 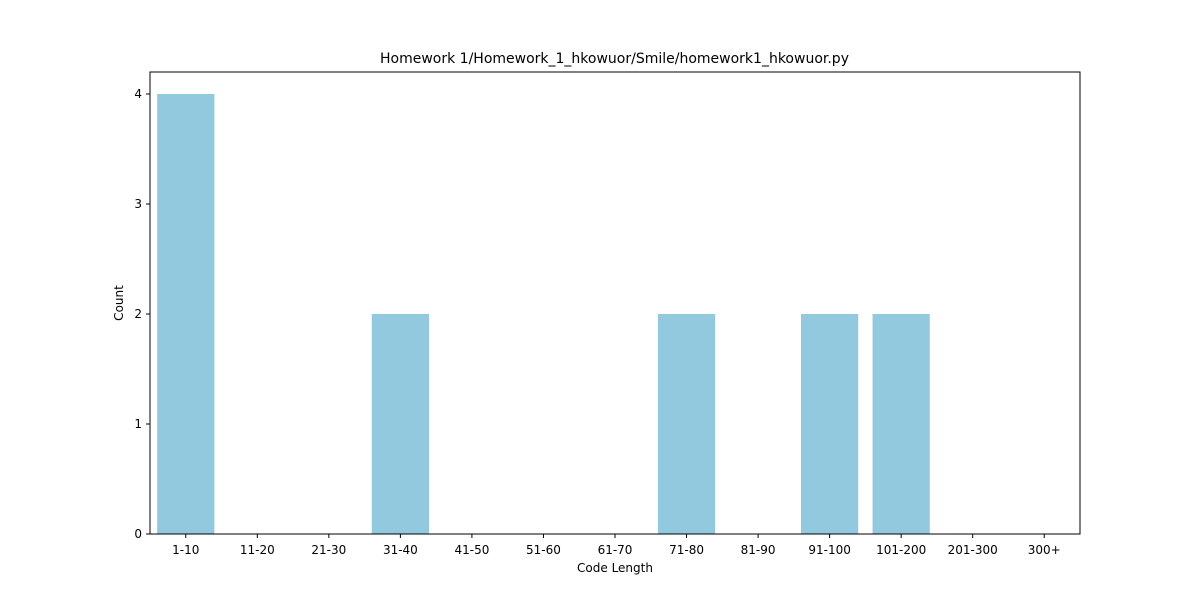 What do you see at coordinates (119, 303) in the screenshot?
I see `y-axis-label: Count` at bounding box center [119, 303].